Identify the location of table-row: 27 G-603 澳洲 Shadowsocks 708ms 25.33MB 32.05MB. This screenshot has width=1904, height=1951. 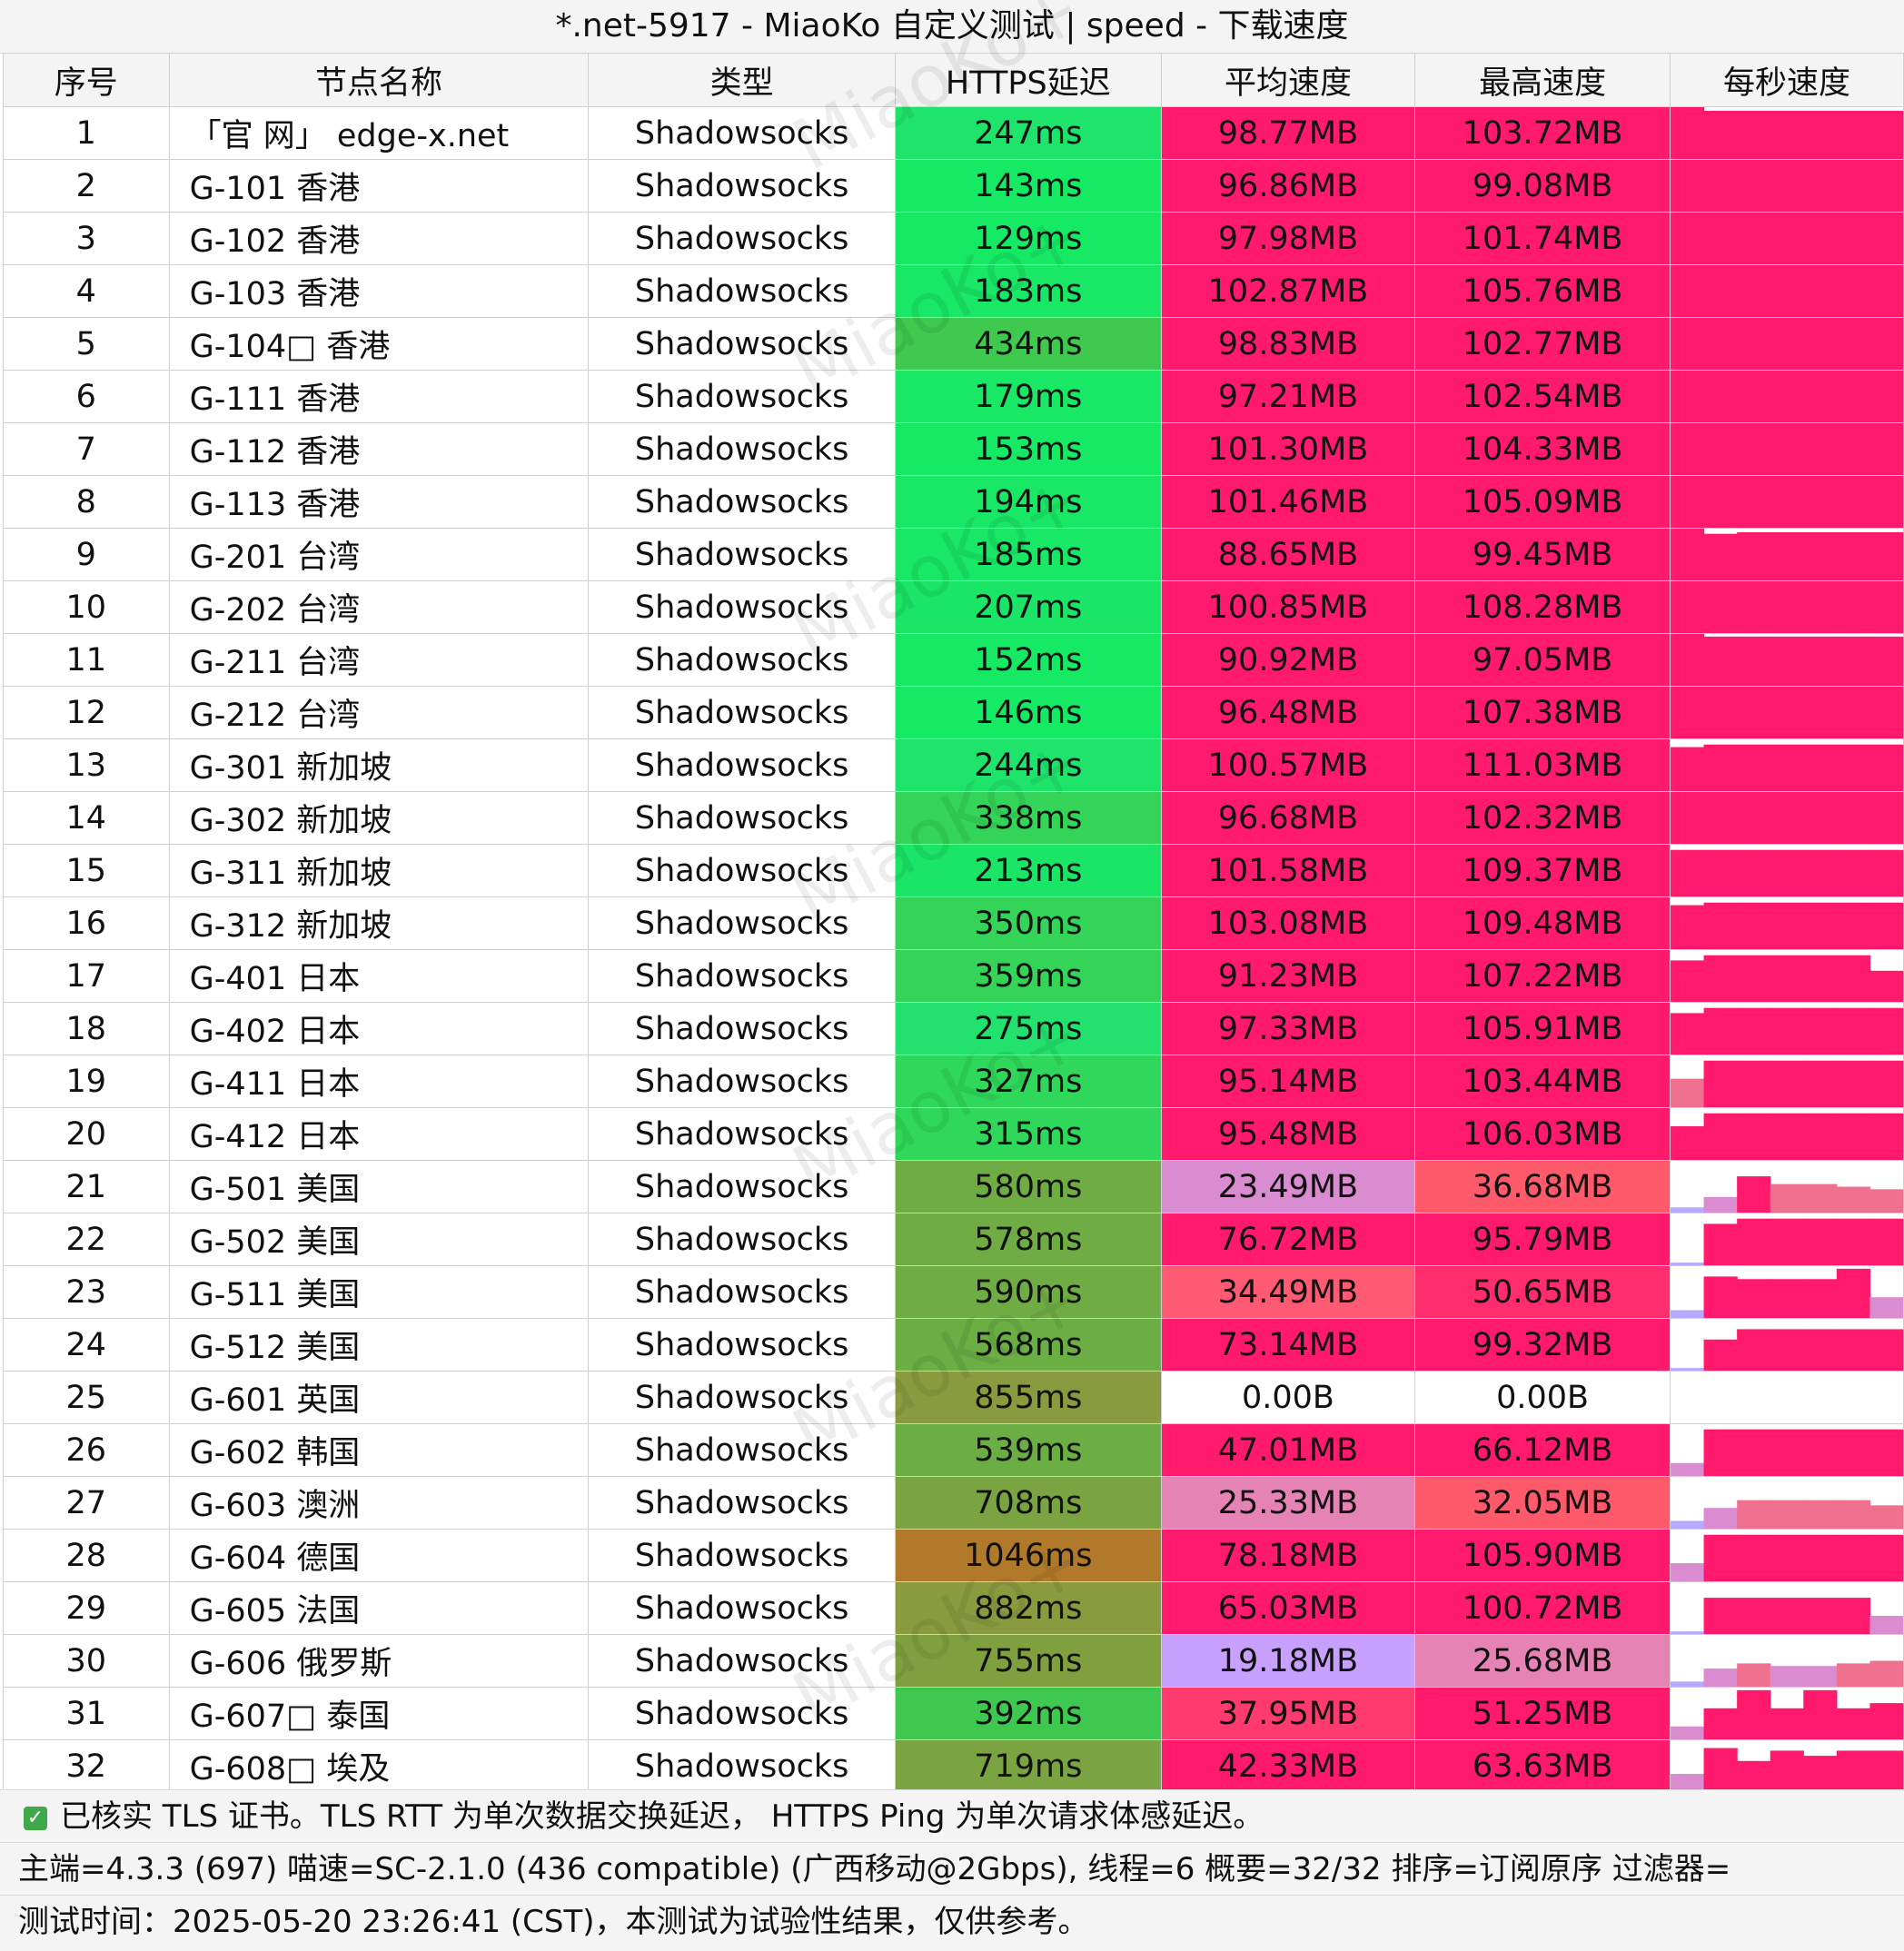
(953, 1503).